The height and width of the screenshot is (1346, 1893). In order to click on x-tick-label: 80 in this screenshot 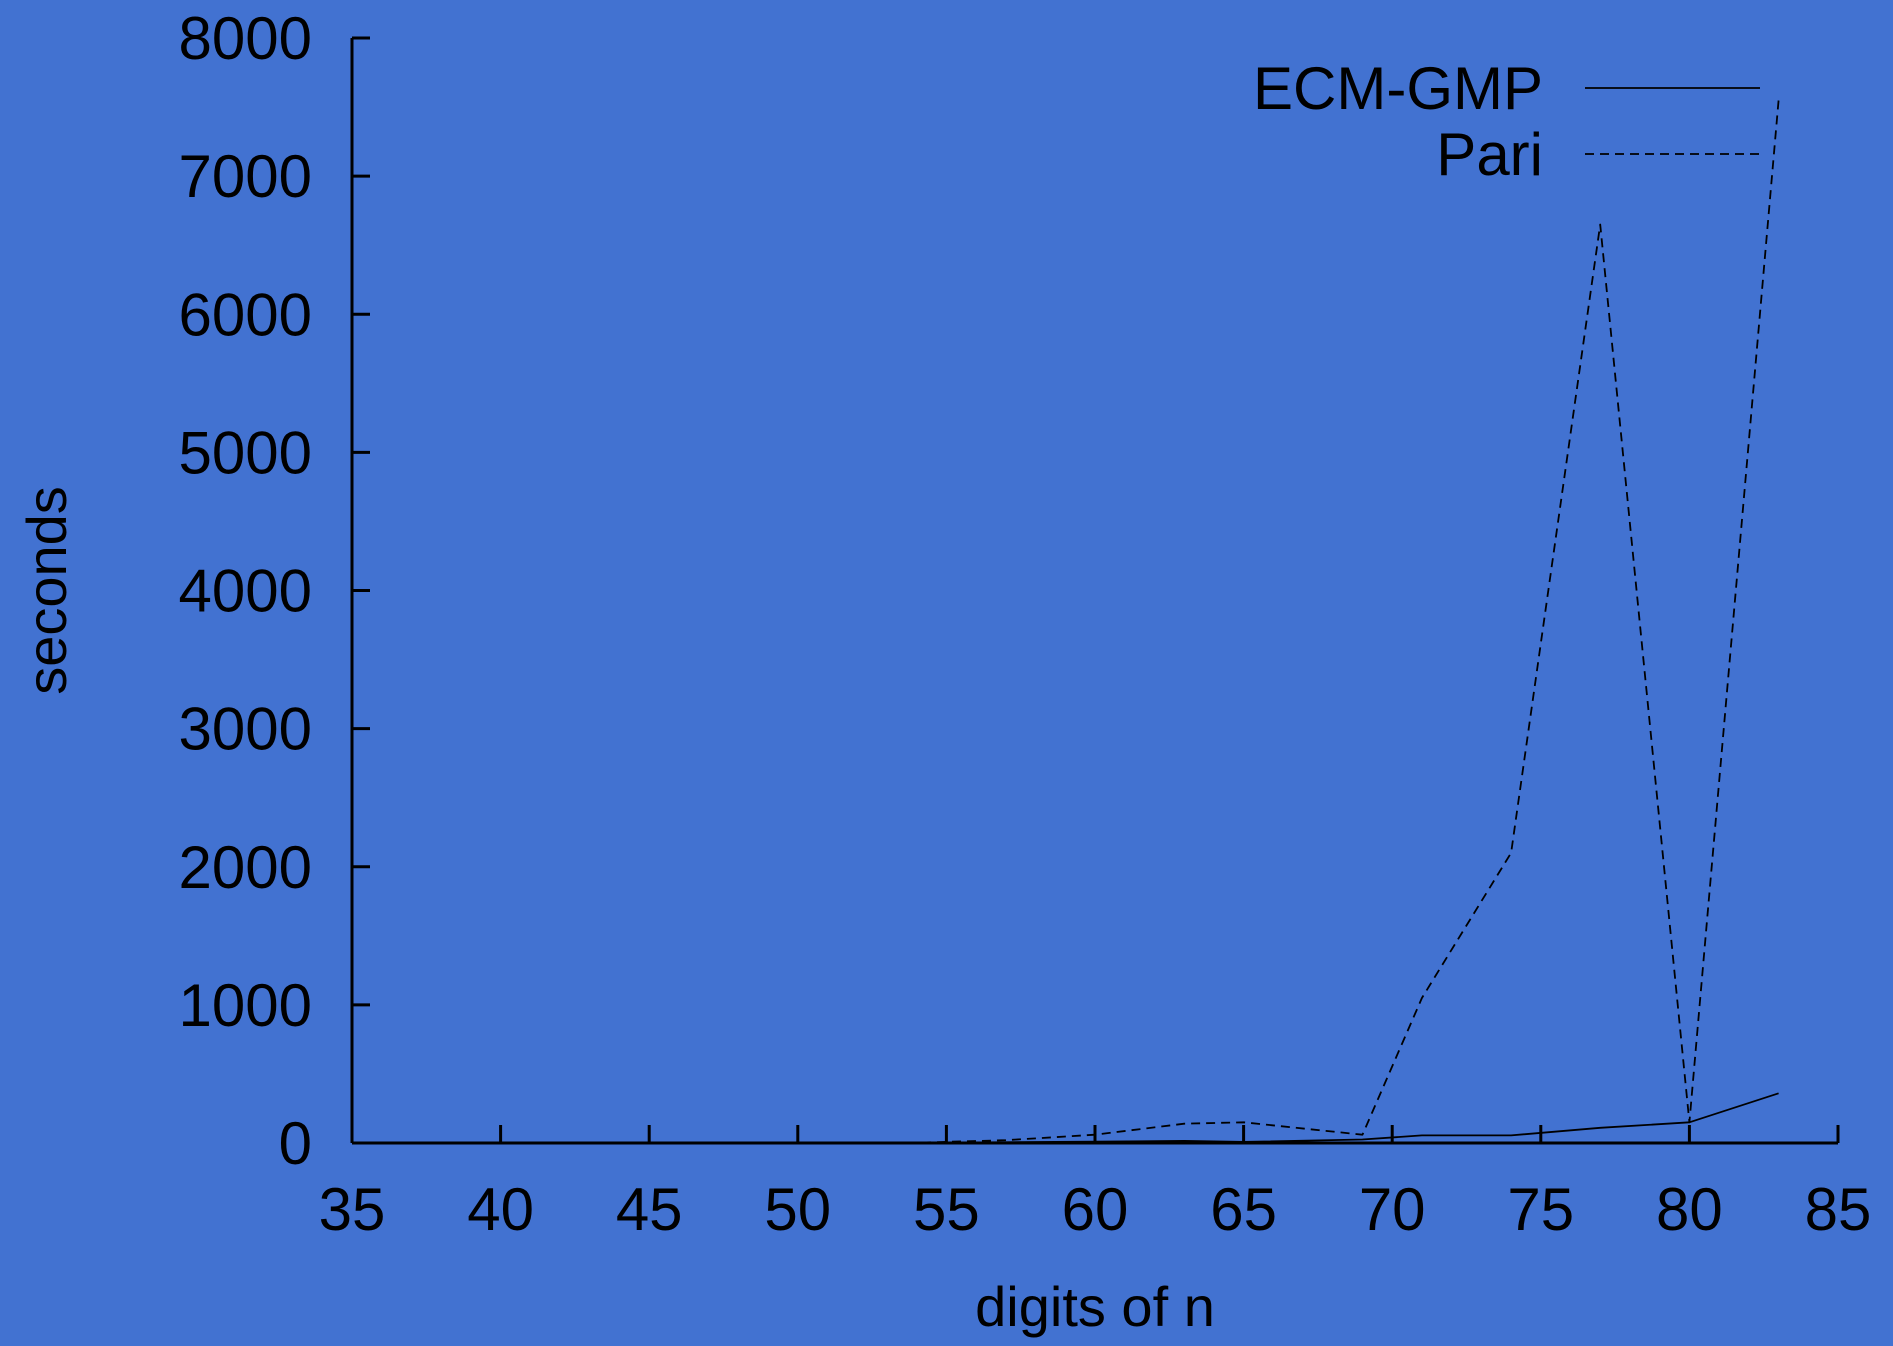, I will do `click(1689, 1209)`.